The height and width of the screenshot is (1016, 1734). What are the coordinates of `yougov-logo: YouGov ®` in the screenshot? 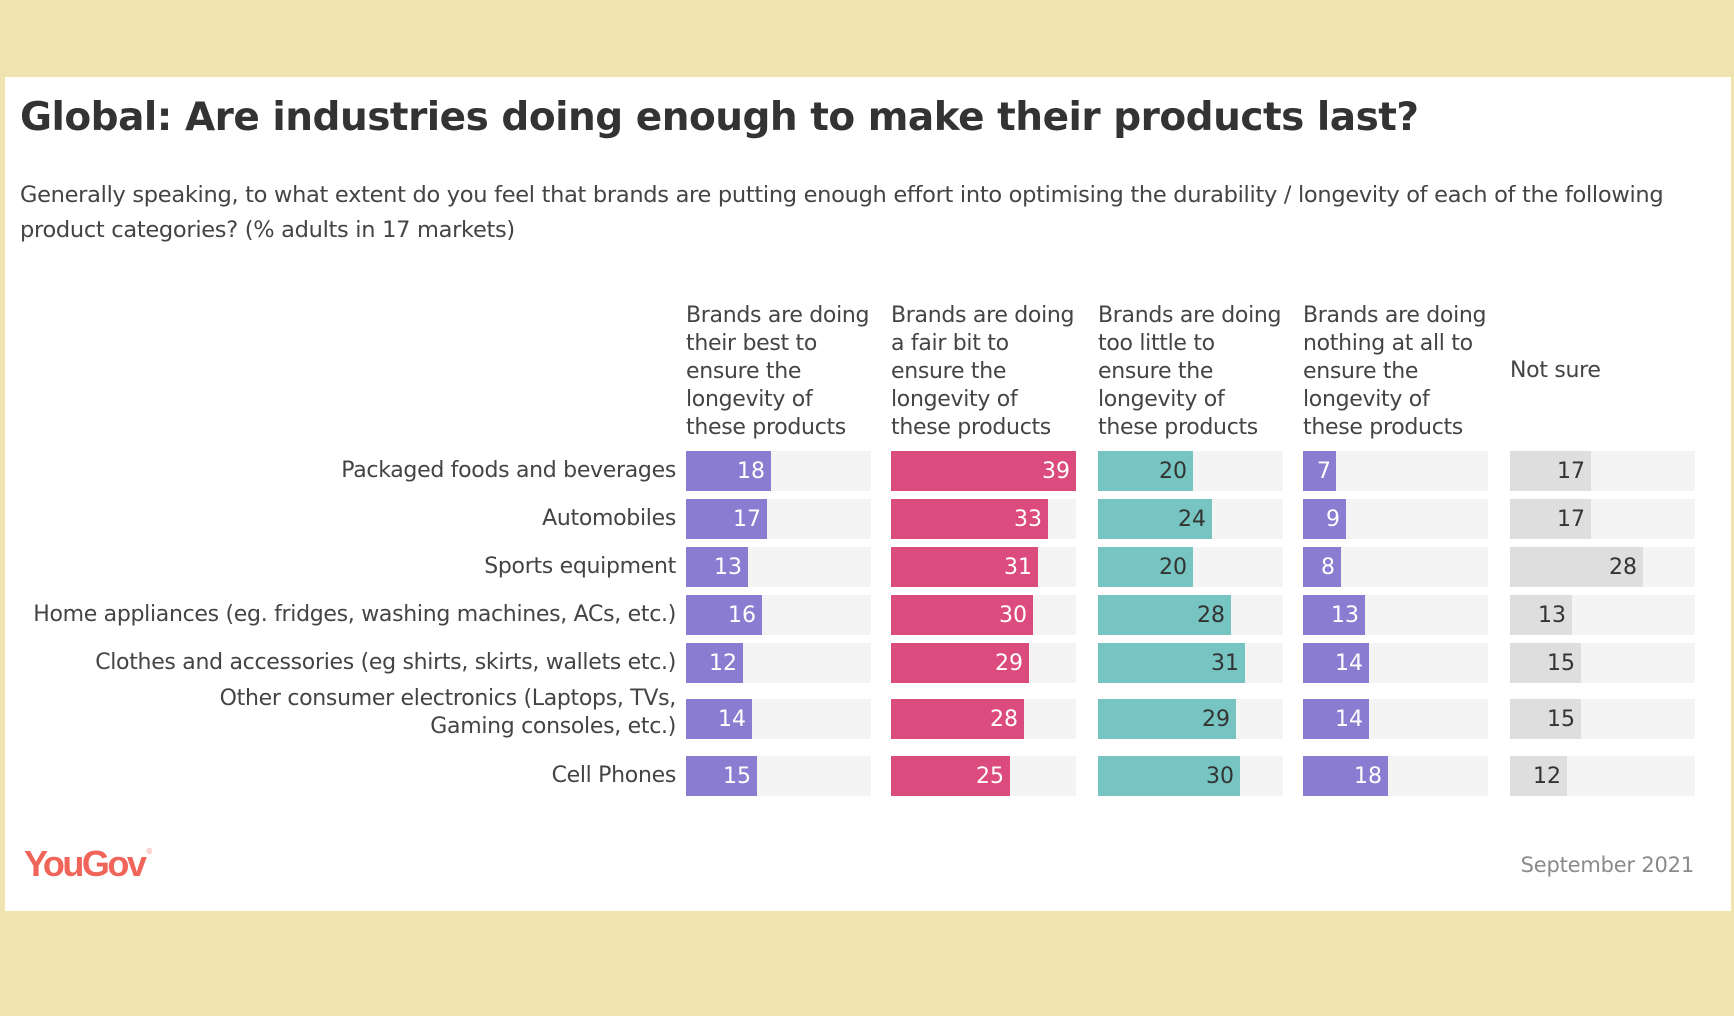 It's located at (88, 864).